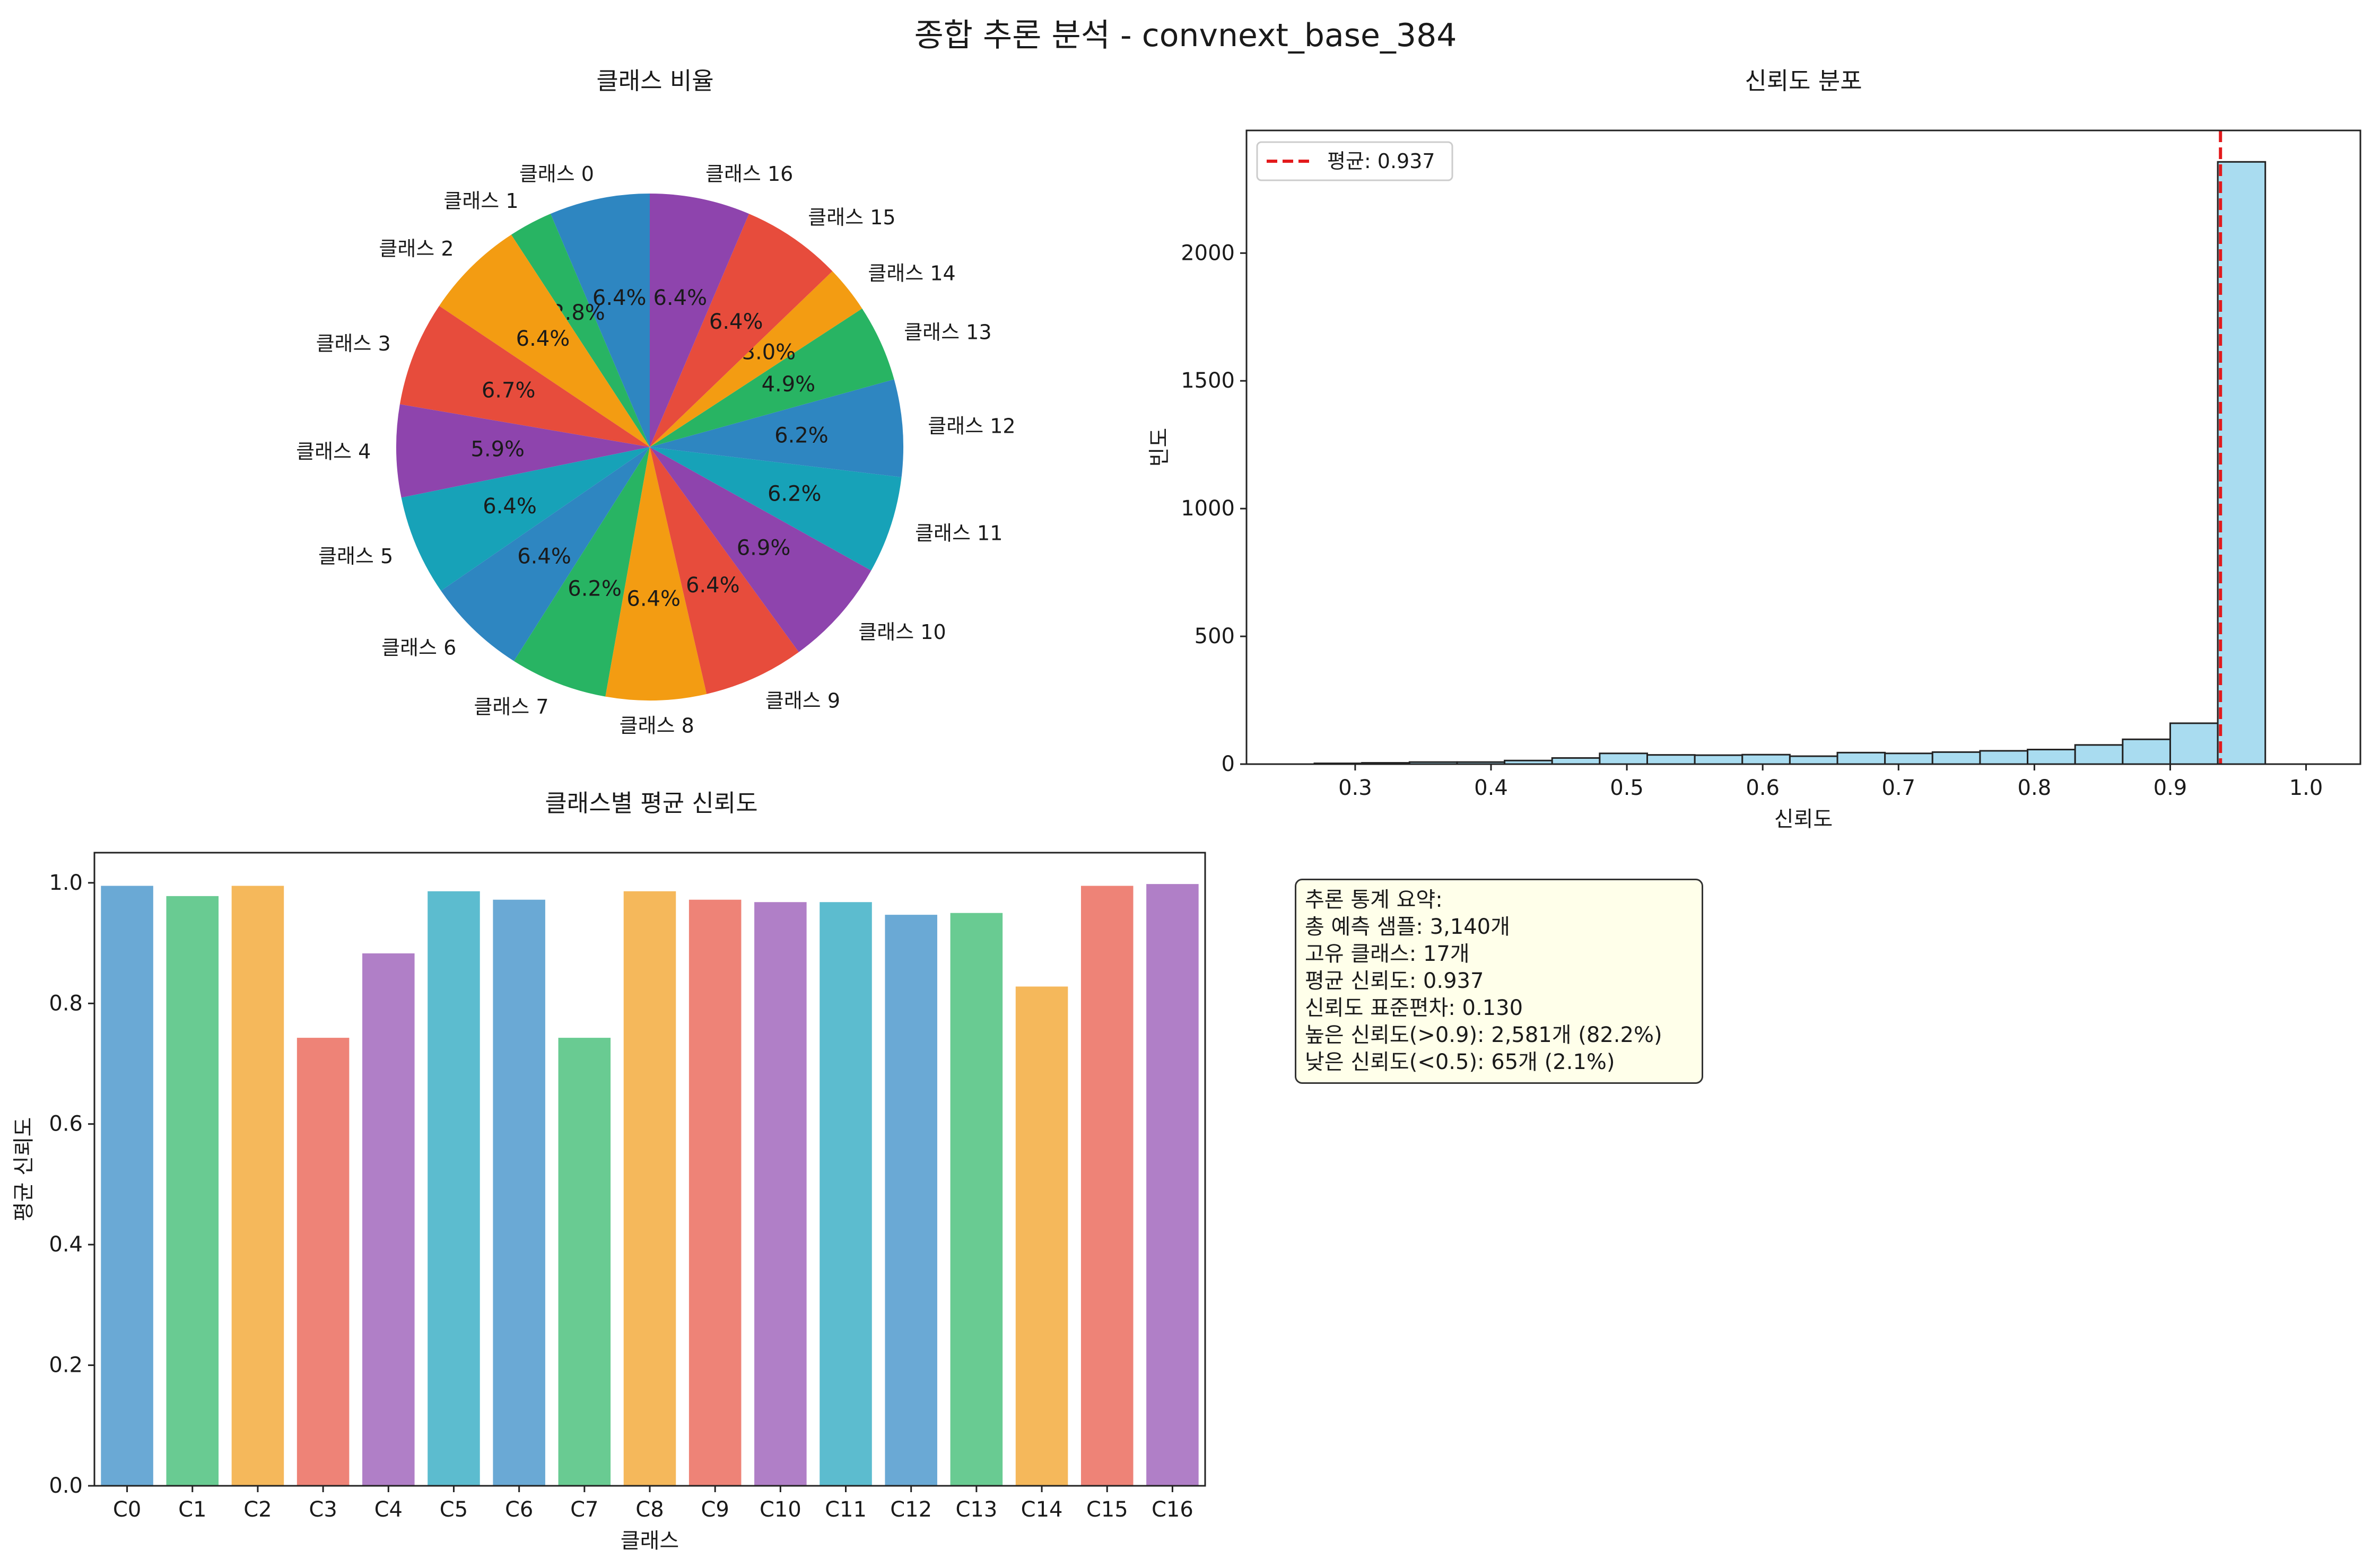 Image resolution: width=2371 pixels, height=1568 pixels. Describe the element at coordinates (851, 217) in the screenshot. I see `pie-slice-label: 클래스 15` at that location.